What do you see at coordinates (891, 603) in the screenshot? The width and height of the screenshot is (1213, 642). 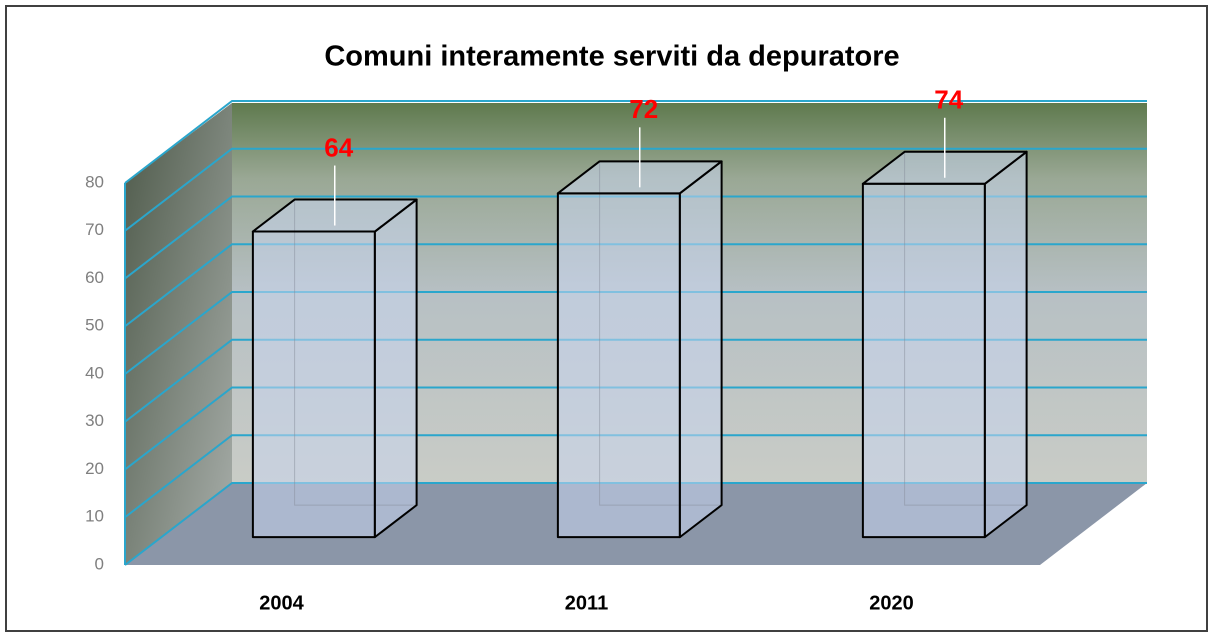 I see `x-tick-label: 2020` at bounding box center [891, 603].